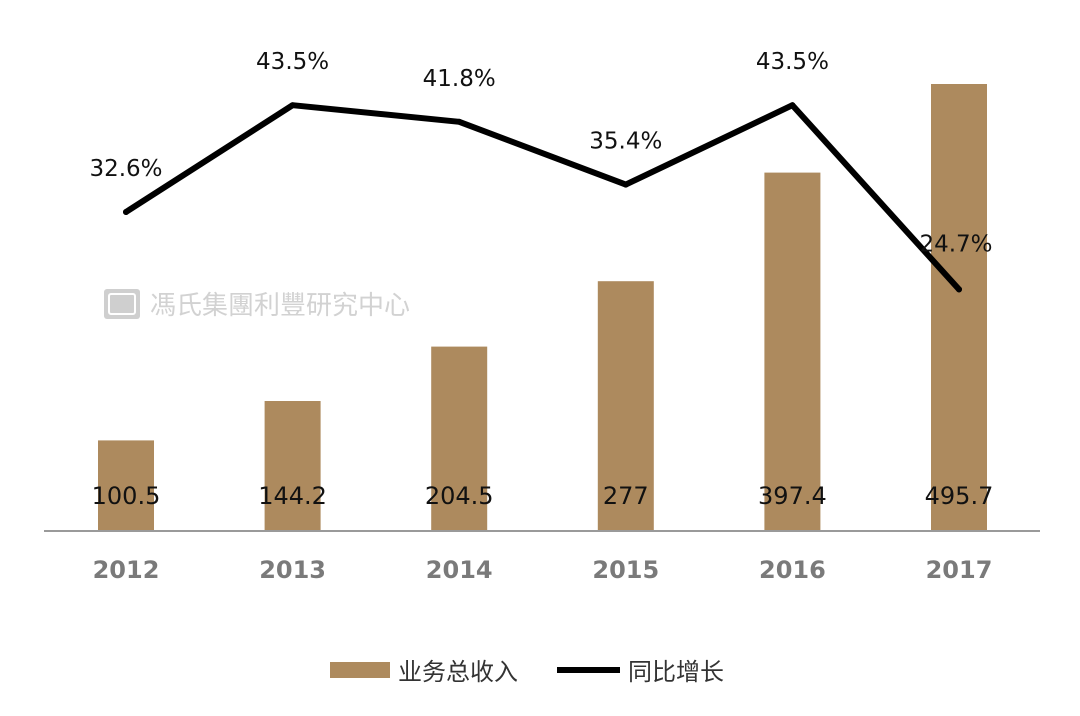 The width and height of the screenshot is (1080, 716). I want to click on bar-2012, so click(126, 485).